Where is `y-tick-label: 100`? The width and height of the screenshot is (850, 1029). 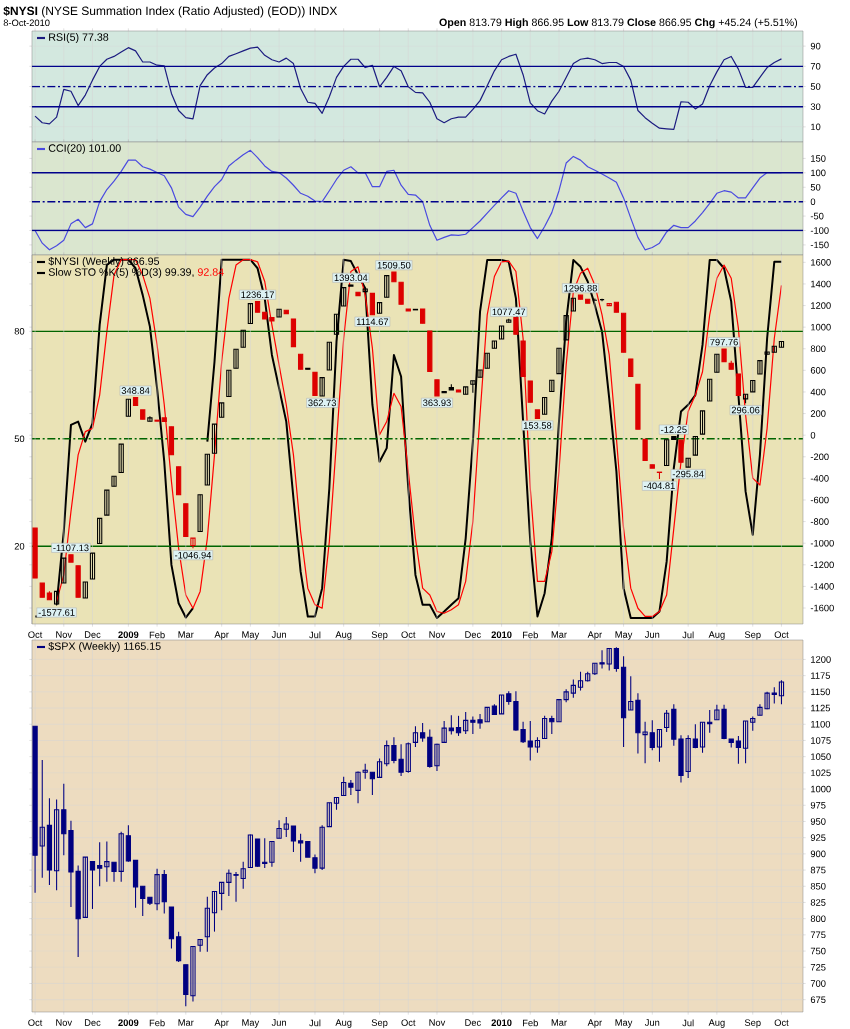
y-tick-label: 100 is located at coordinates (818, 173).